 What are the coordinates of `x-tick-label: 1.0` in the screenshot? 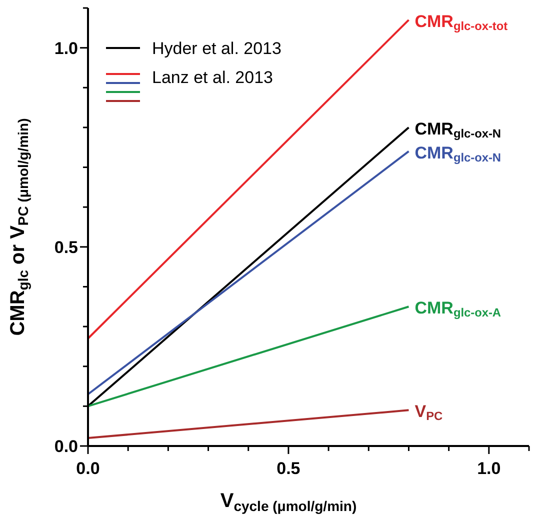 It's located at (489, 468).